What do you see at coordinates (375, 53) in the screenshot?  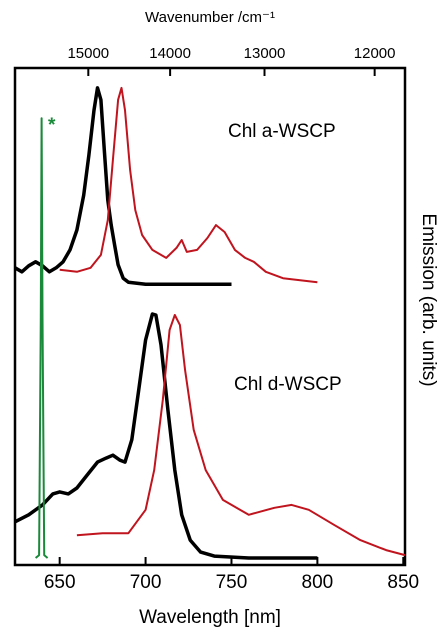 I see `x2-tick-label: 12000` at bounding box center [375, 53].